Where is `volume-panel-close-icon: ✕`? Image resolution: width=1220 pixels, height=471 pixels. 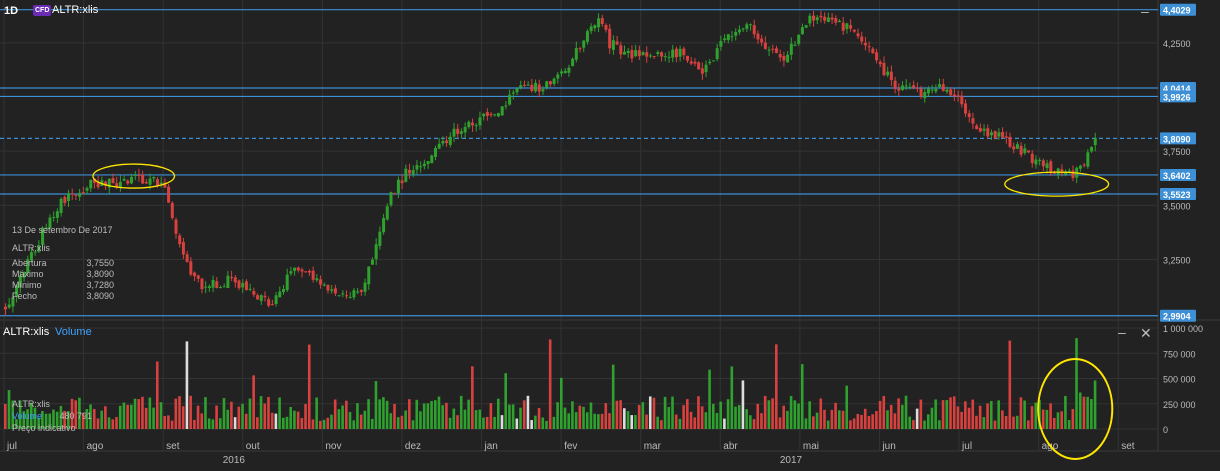 volume-panel-close-icon: ✕ is located at coordinates (1146, 333).